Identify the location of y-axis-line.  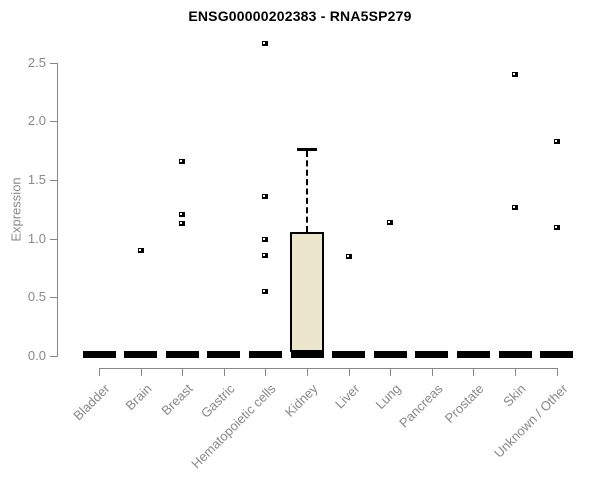
(57, 209).